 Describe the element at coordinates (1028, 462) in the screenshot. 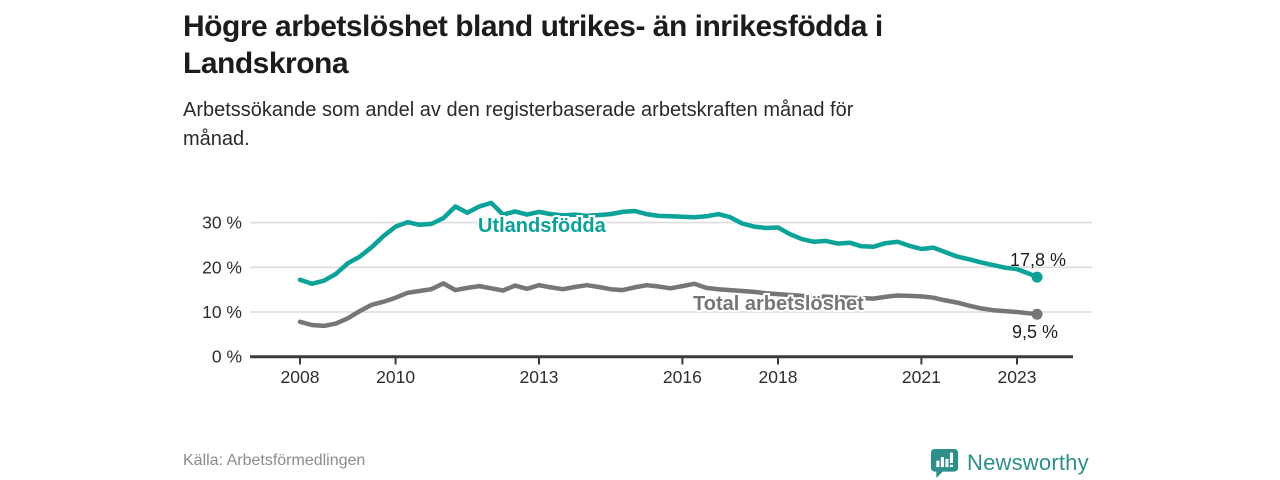

I see `newsworthy-brand-text: Newsworthy` at that location.